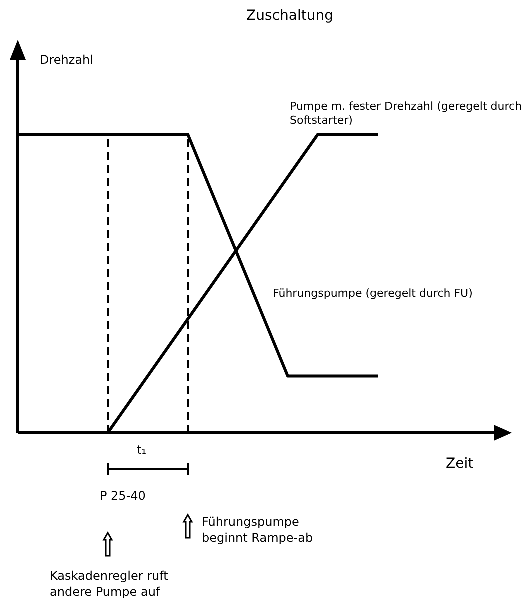 The image size is (528, 614). What do you see at coordinates (460, 464) in the screenshot?
I see `x-axis-title: Zeit` at bounding box center [460, 464].